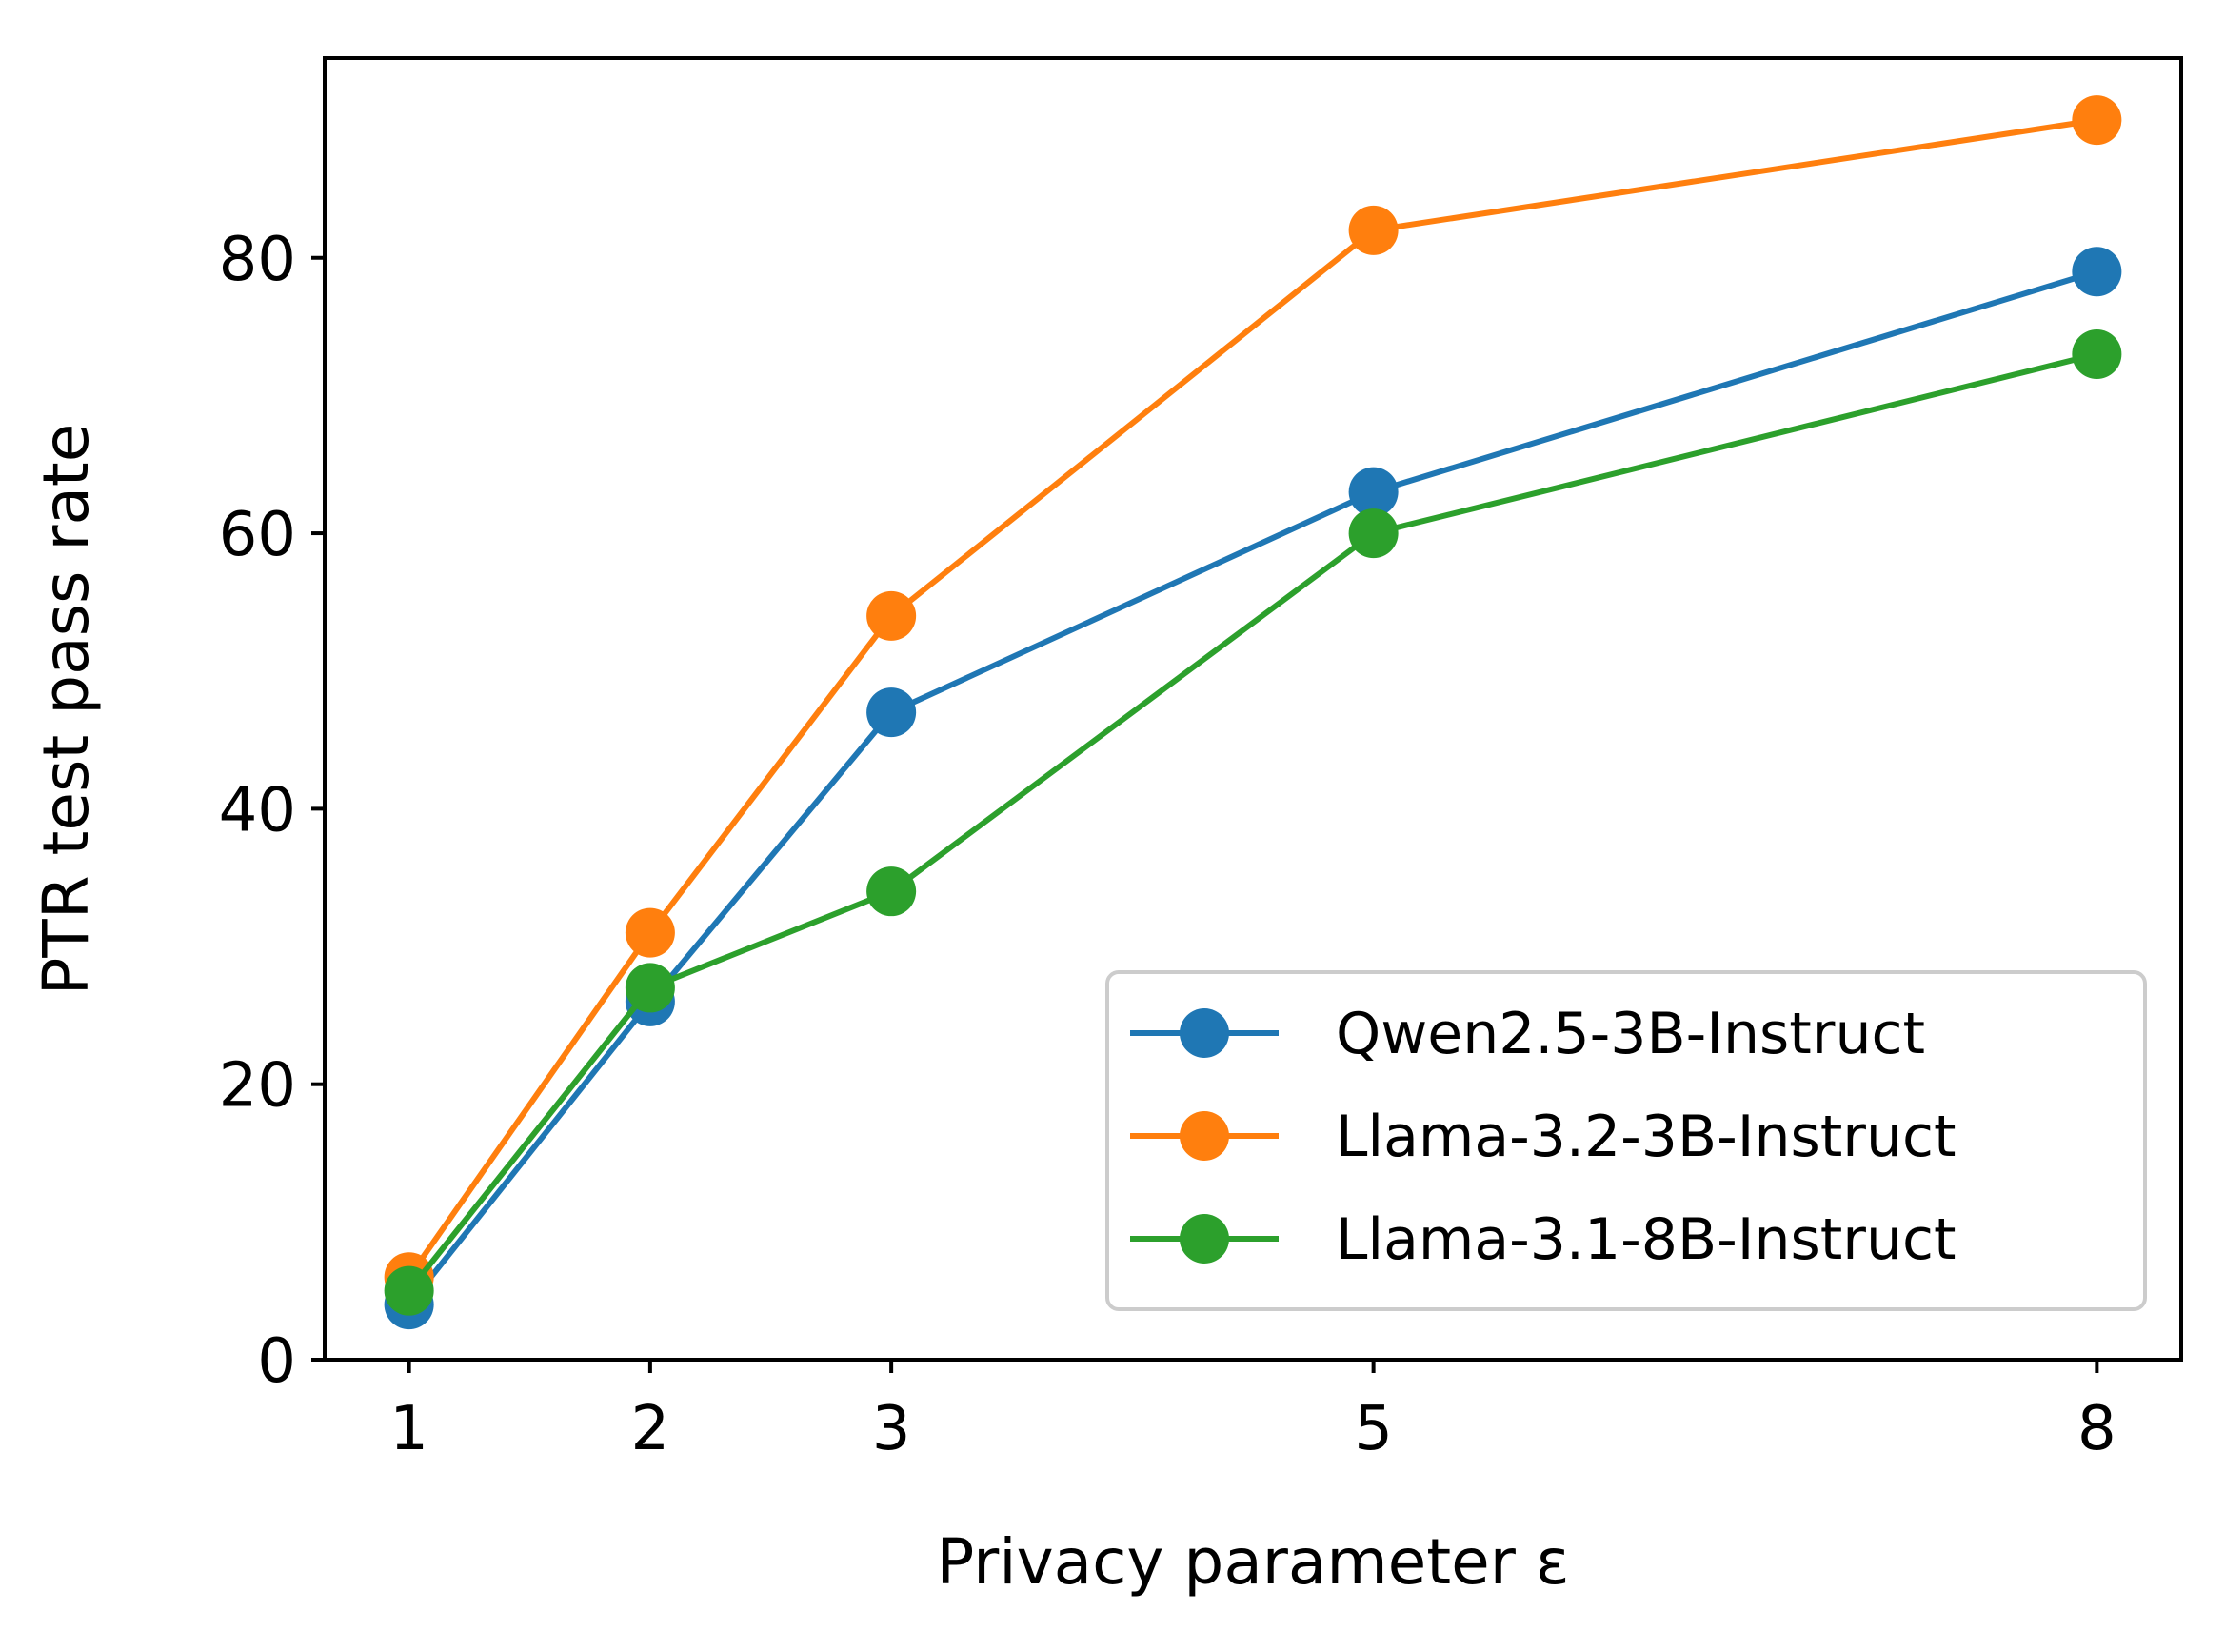  What do you see at coordinates (1647, 1137) in the screenshot?
I see `legend-label: Llama-3.2-3B-Instruct` at bounding box center [1647, 1137].